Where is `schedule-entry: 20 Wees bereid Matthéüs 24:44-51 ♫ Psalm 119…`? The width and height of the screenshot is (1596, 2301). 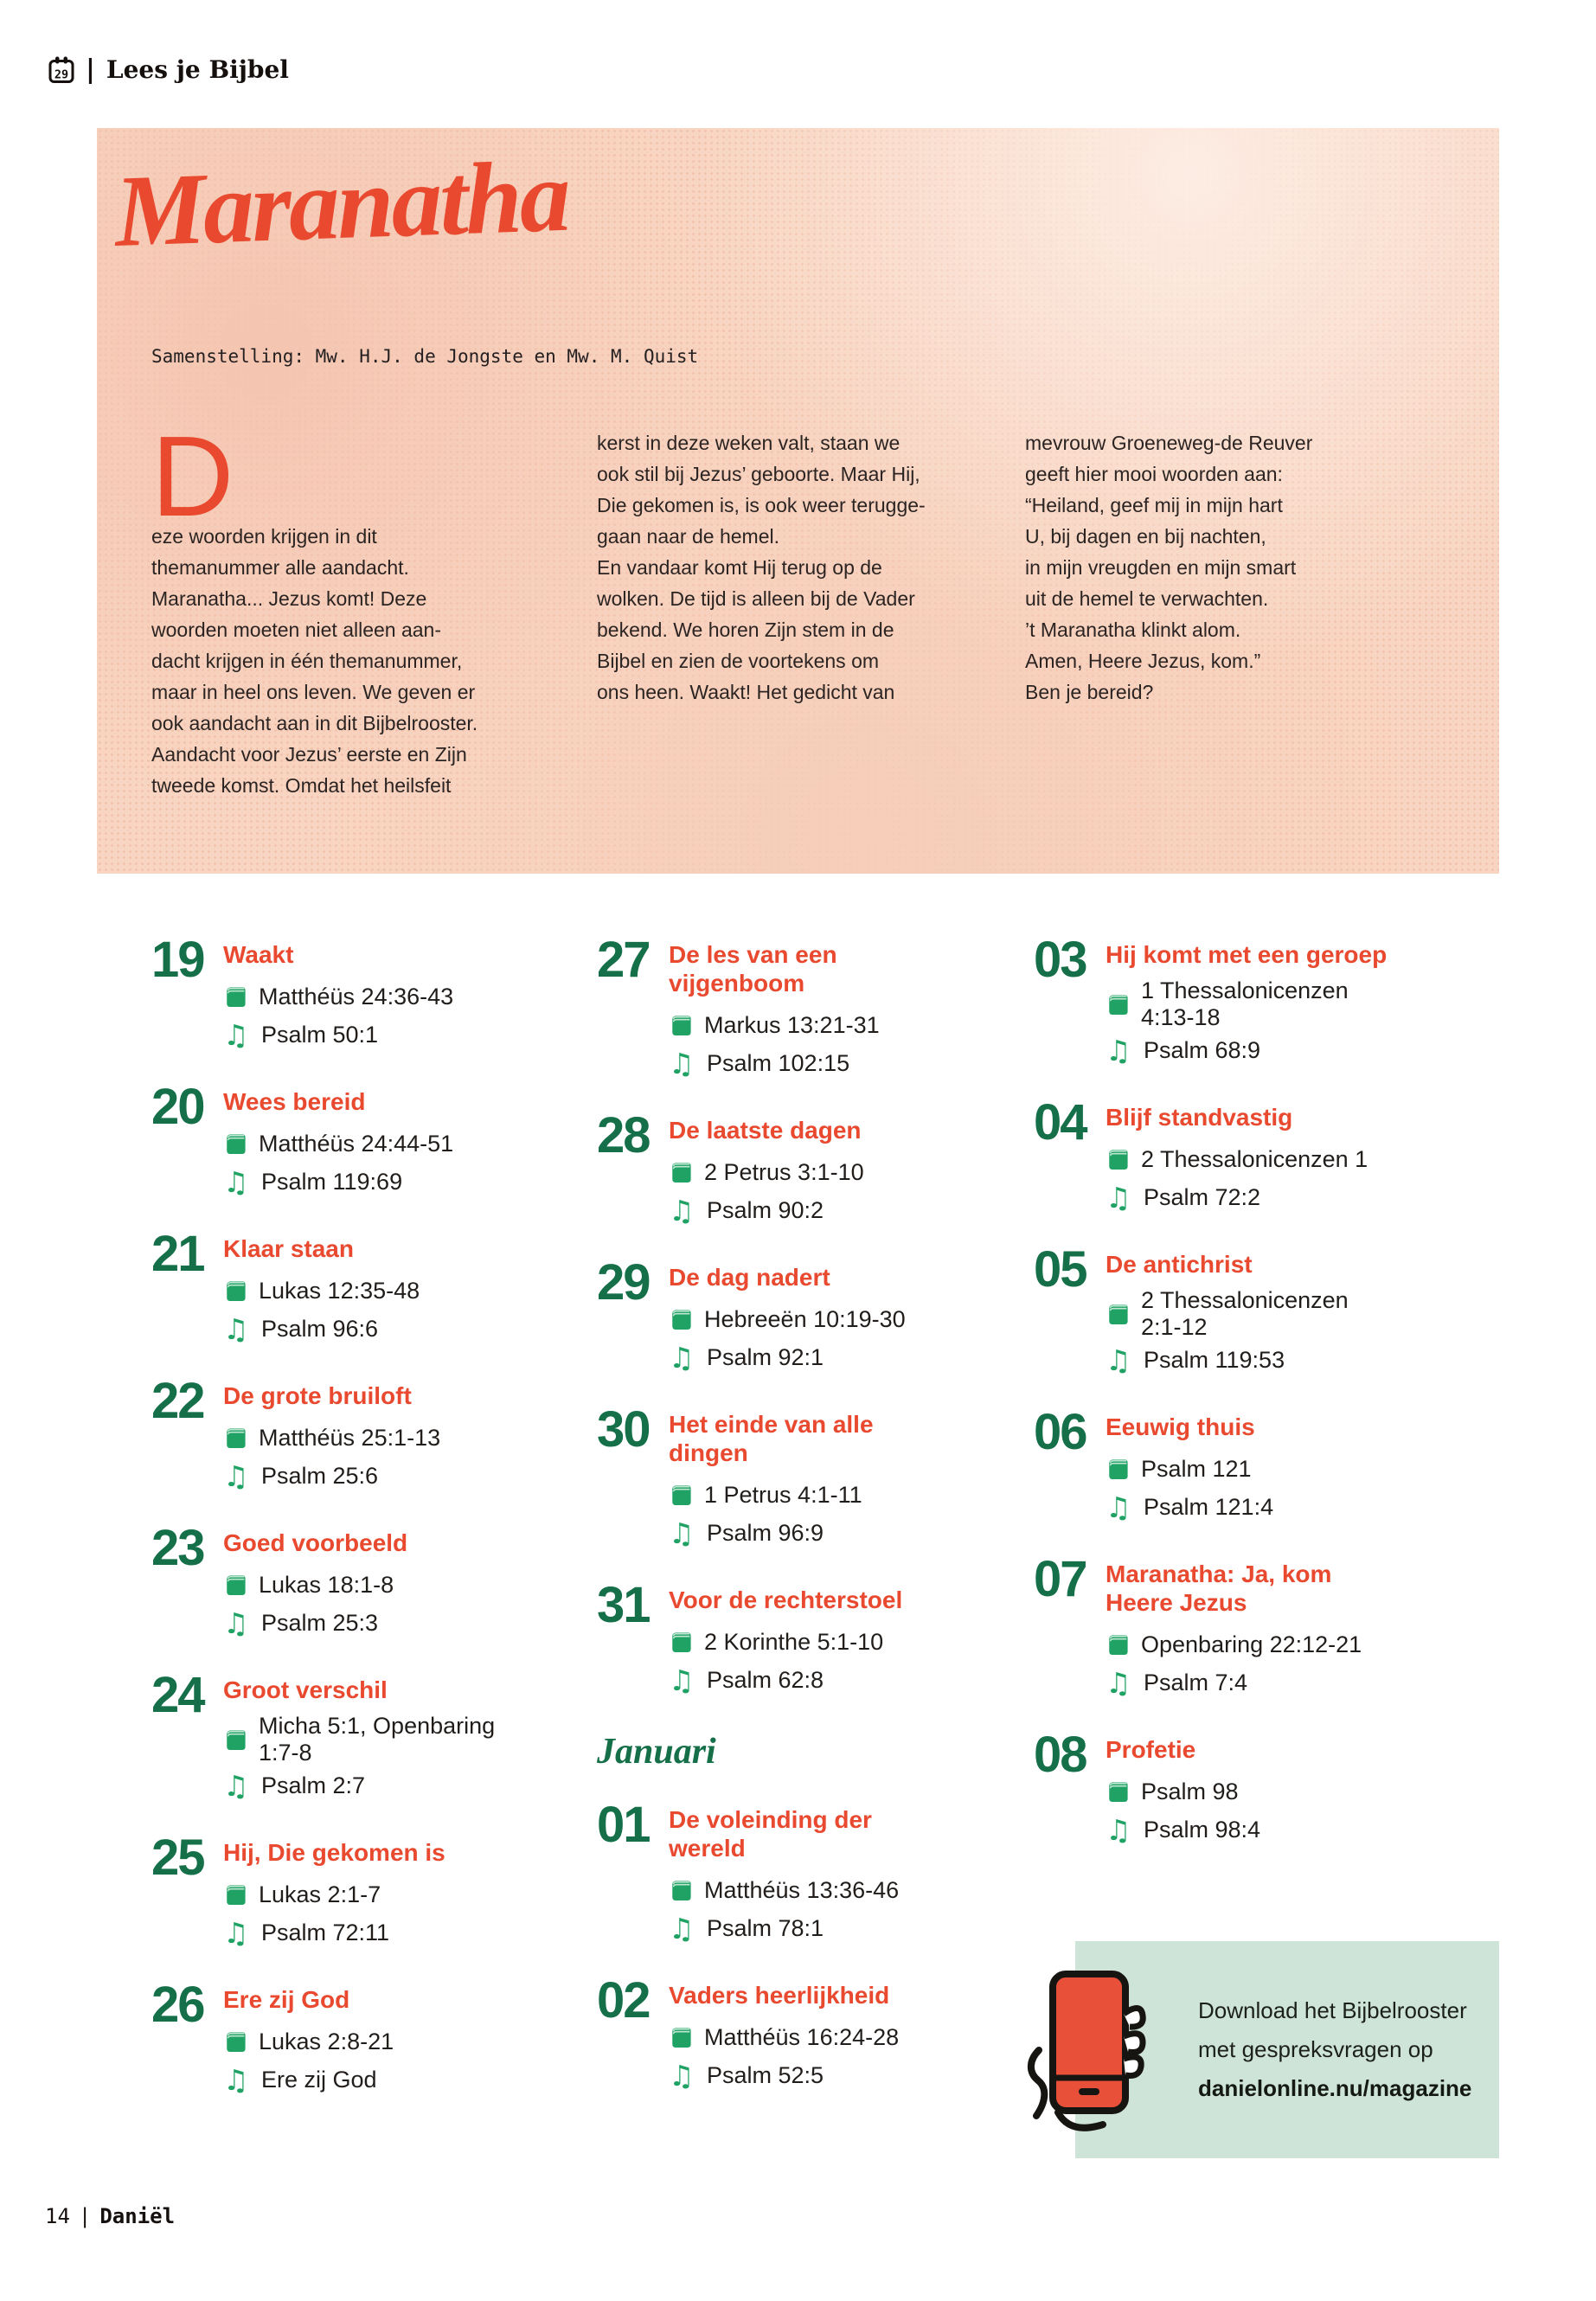
schedule-entry: 20 Wees bereid Matthéüs 24:44-51 ♫ Psalm 119… is located at coordinates (374, 1141).